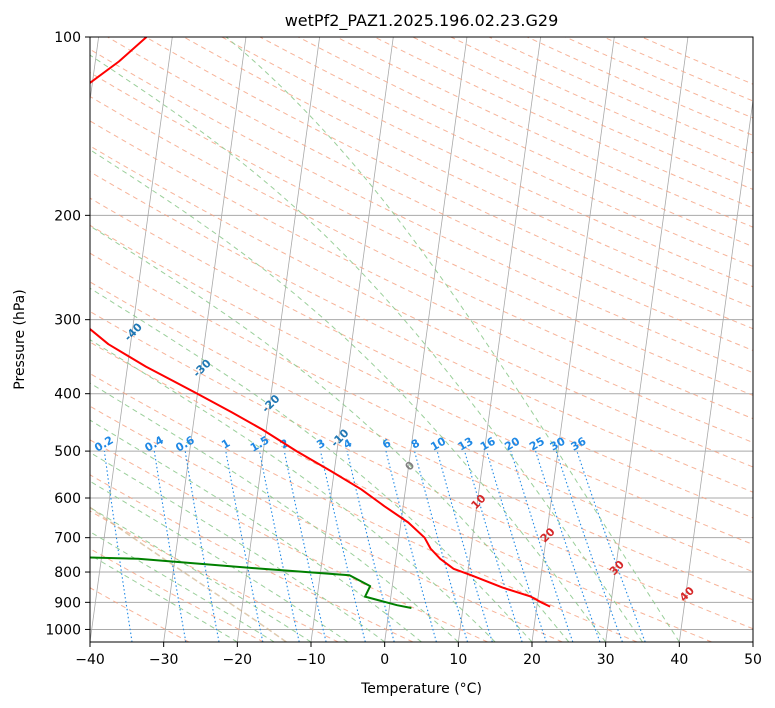  I want to click on dry-adiabat-label: -60, so click(4, 248).